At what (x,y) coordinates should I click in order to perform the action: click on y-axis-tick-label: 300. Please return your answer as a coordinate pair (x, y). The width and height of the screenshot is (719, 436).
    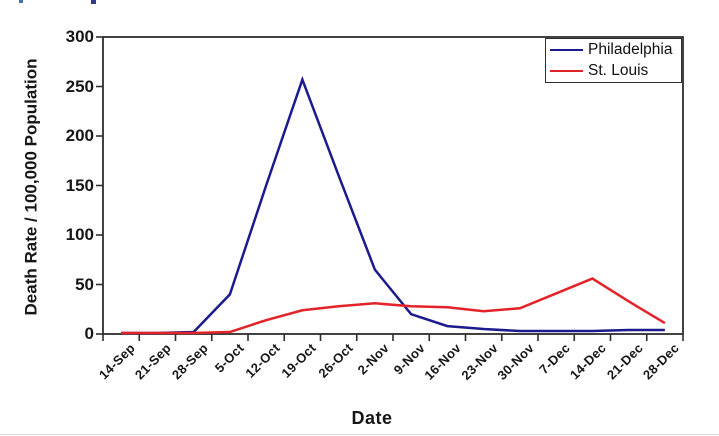
    Looking at the image, I should click on (79, 36).